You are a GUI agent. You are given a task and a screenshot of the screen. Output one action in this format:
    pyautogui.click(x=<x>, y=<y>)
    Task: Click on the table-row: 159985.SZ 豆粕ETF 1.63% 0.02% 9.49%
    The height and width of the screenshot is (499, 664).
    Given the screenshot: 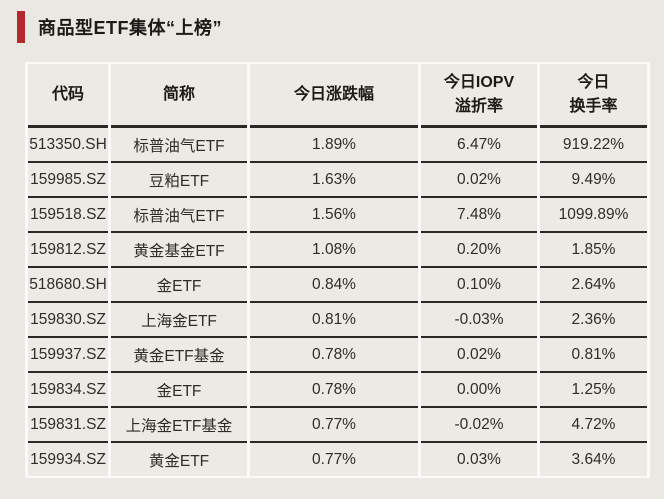 What is the action you would take?
    pyautogui.click(x=337, y=180)
    